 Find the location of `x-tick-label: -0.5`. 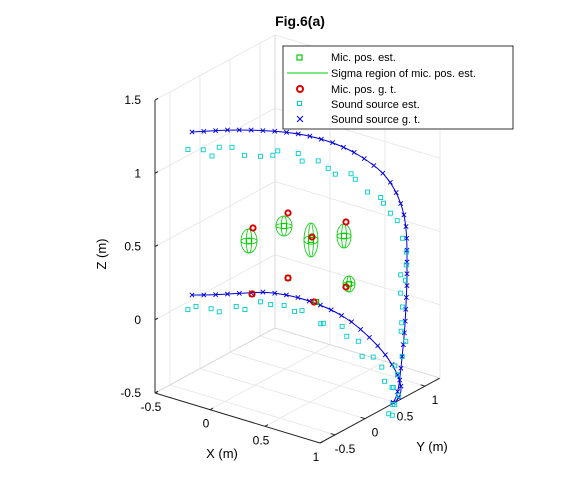

x-tick-label: -0.5 is located at coordinates (151, 407).